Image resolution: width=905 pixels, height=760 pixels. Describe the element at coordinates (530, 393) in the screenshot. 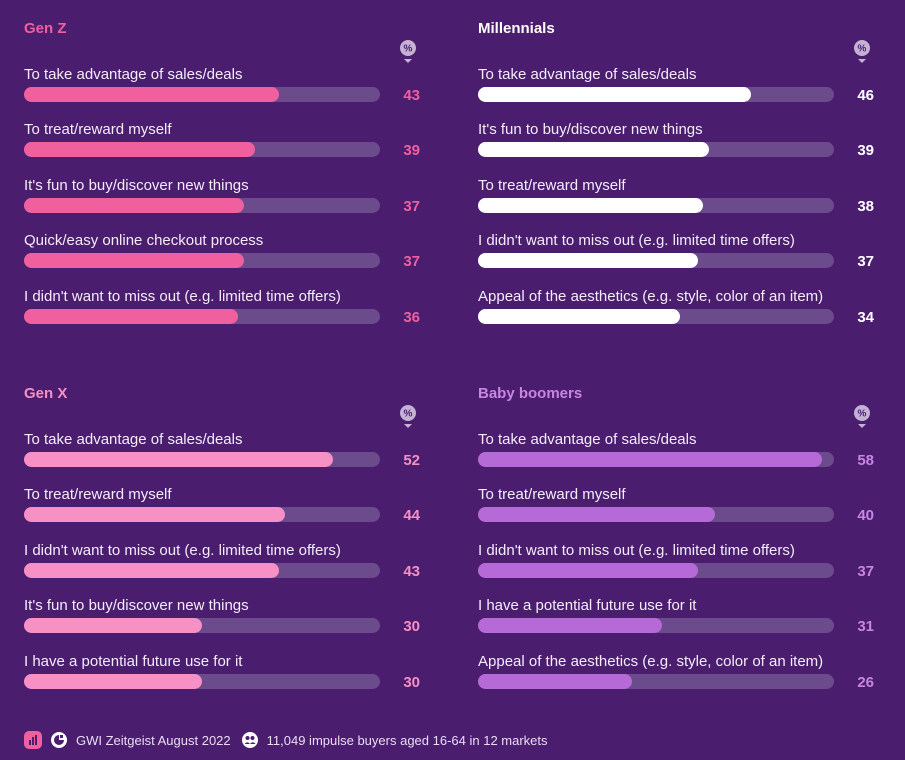

I see `chart-title: Baby boomers` at that location.